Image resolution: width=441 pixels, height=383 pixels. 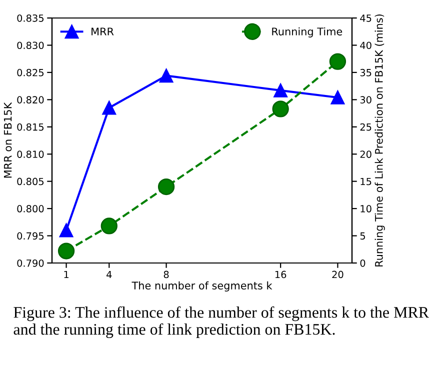 I want to click on caption: Figure 3: The influence of the number of segments k to the MRR and the running time of link prediction on FB15K., so click(x=222, y=322).